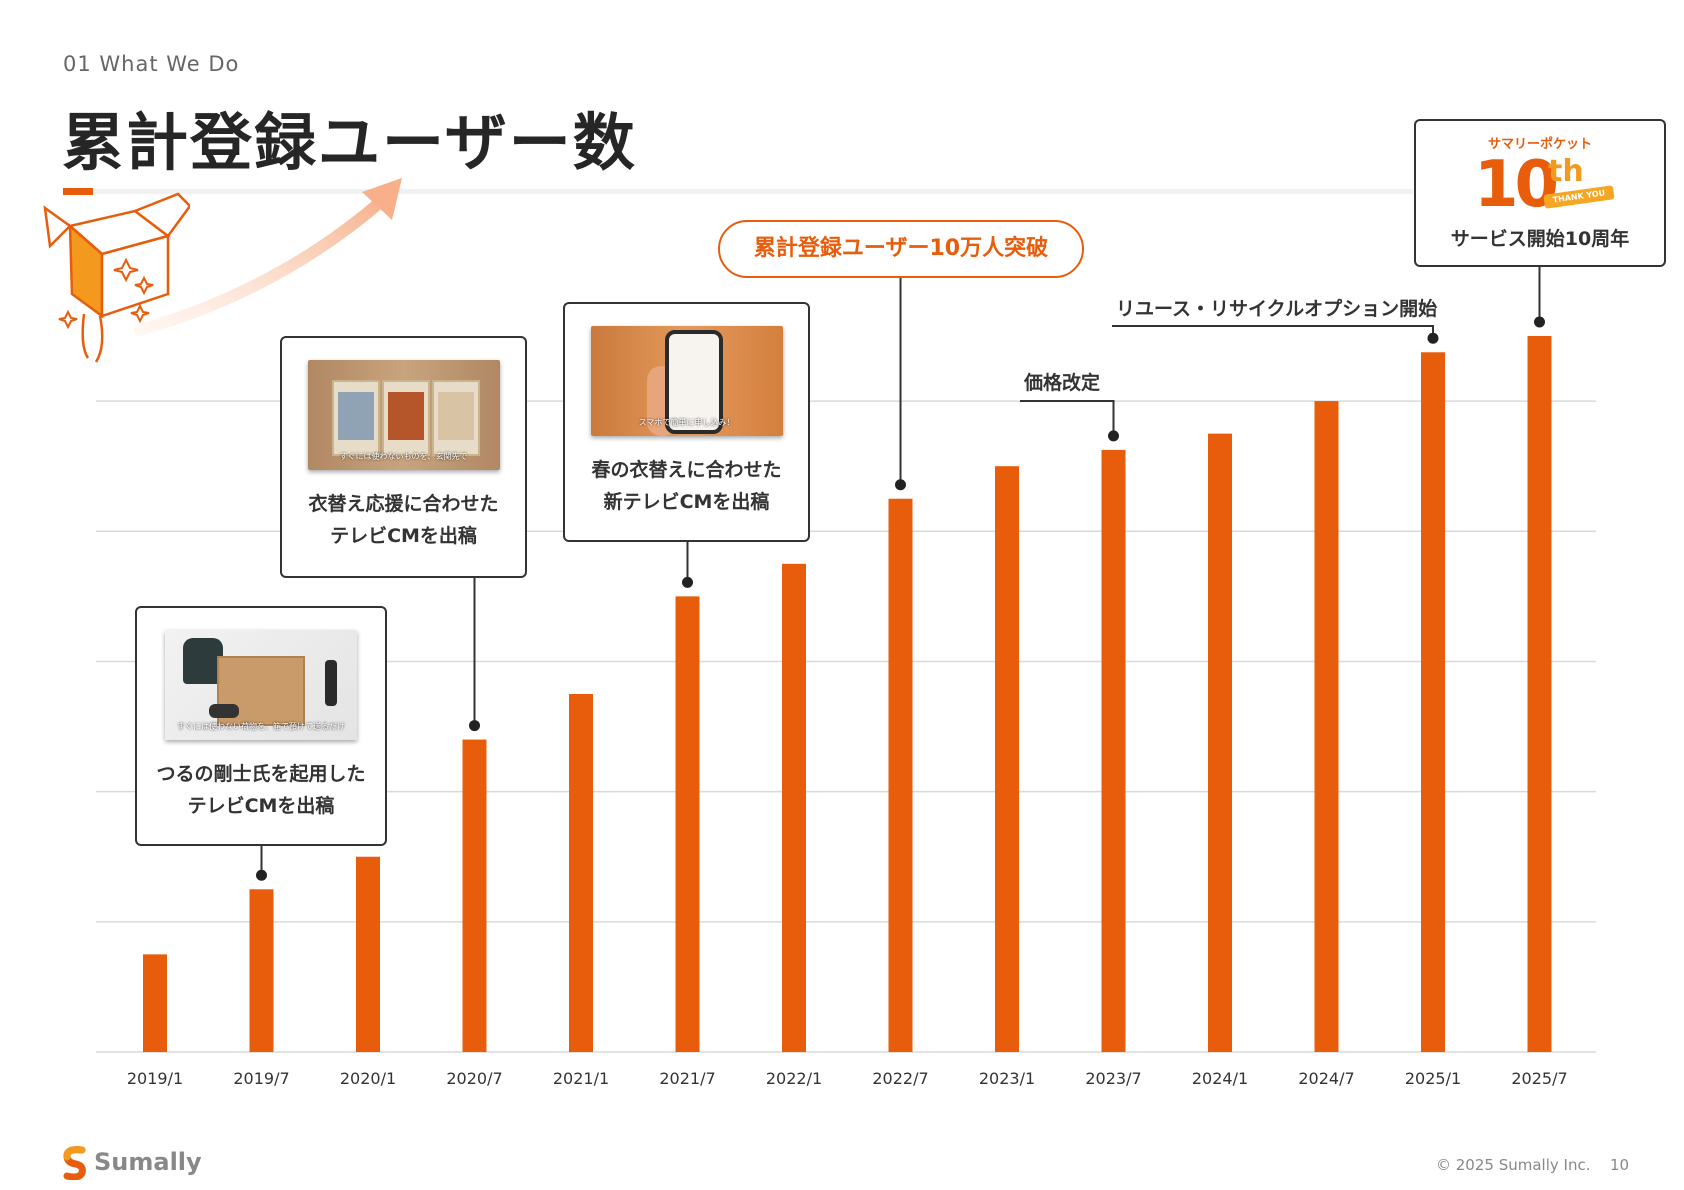  Describe the element at coordinates (753, 191) in the screenshot. I see `title-rule` at that location.